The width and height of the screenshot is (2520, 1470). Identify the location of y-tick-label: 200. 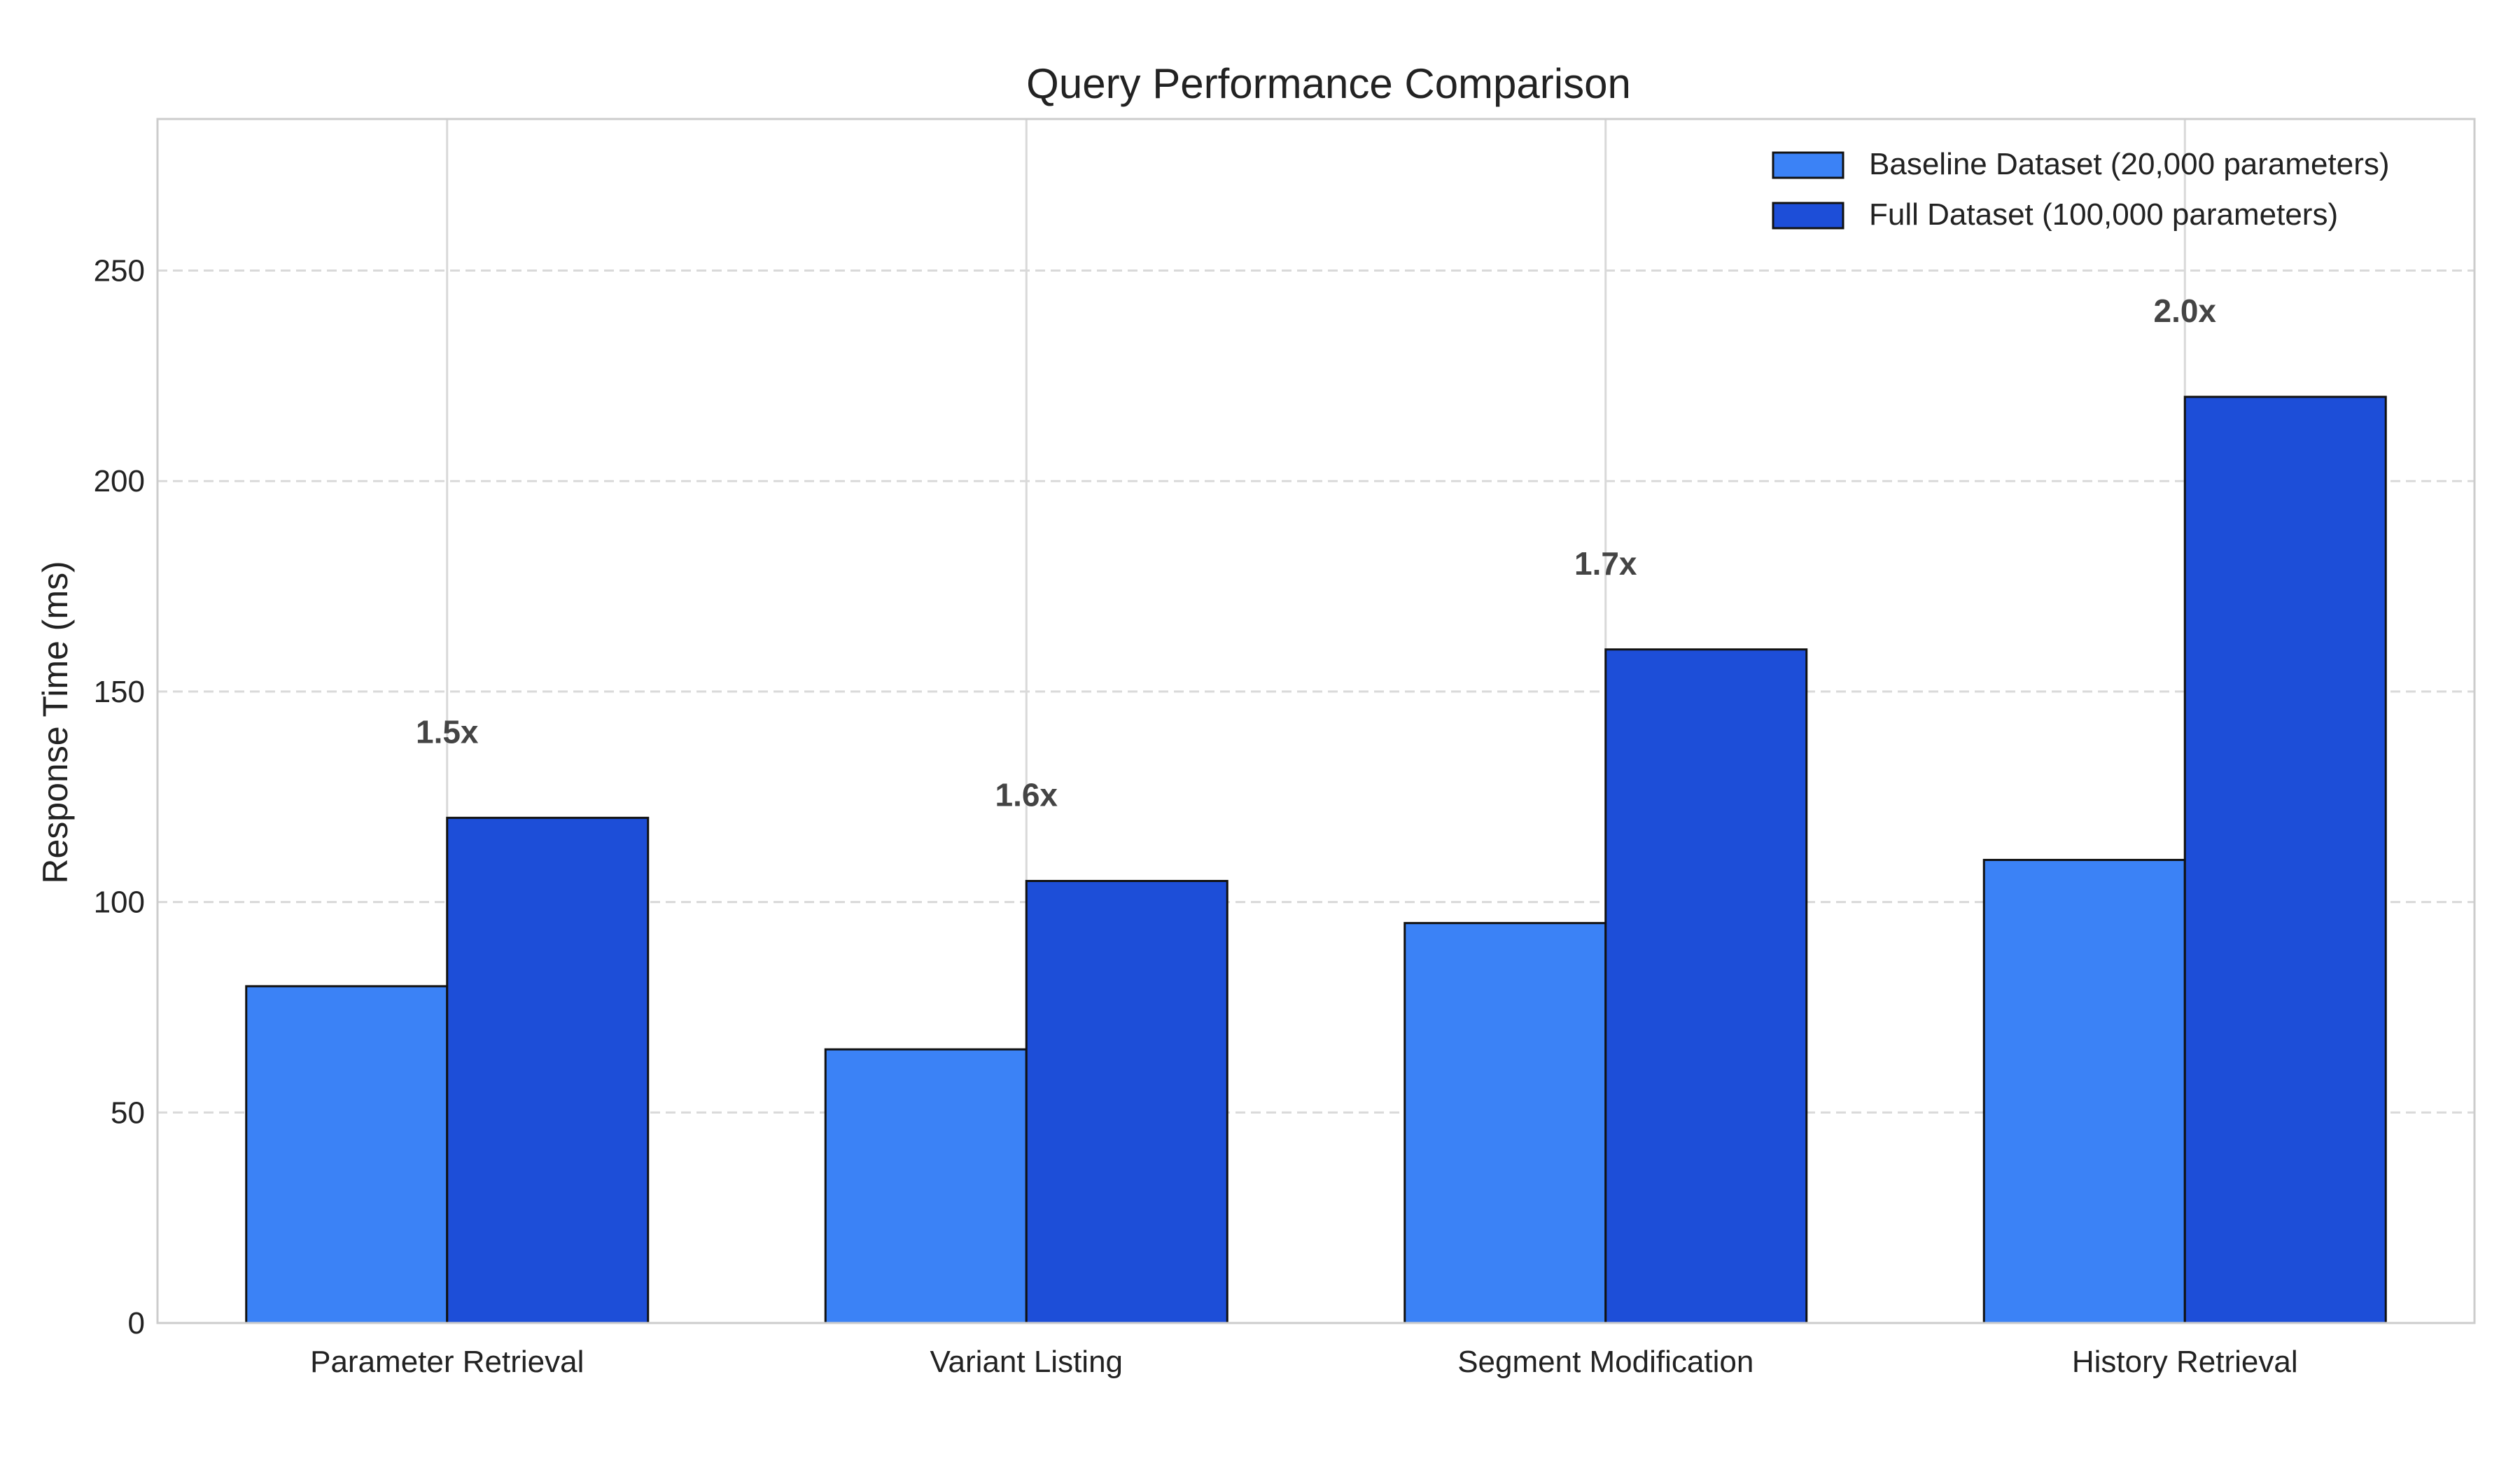
(119, 481).